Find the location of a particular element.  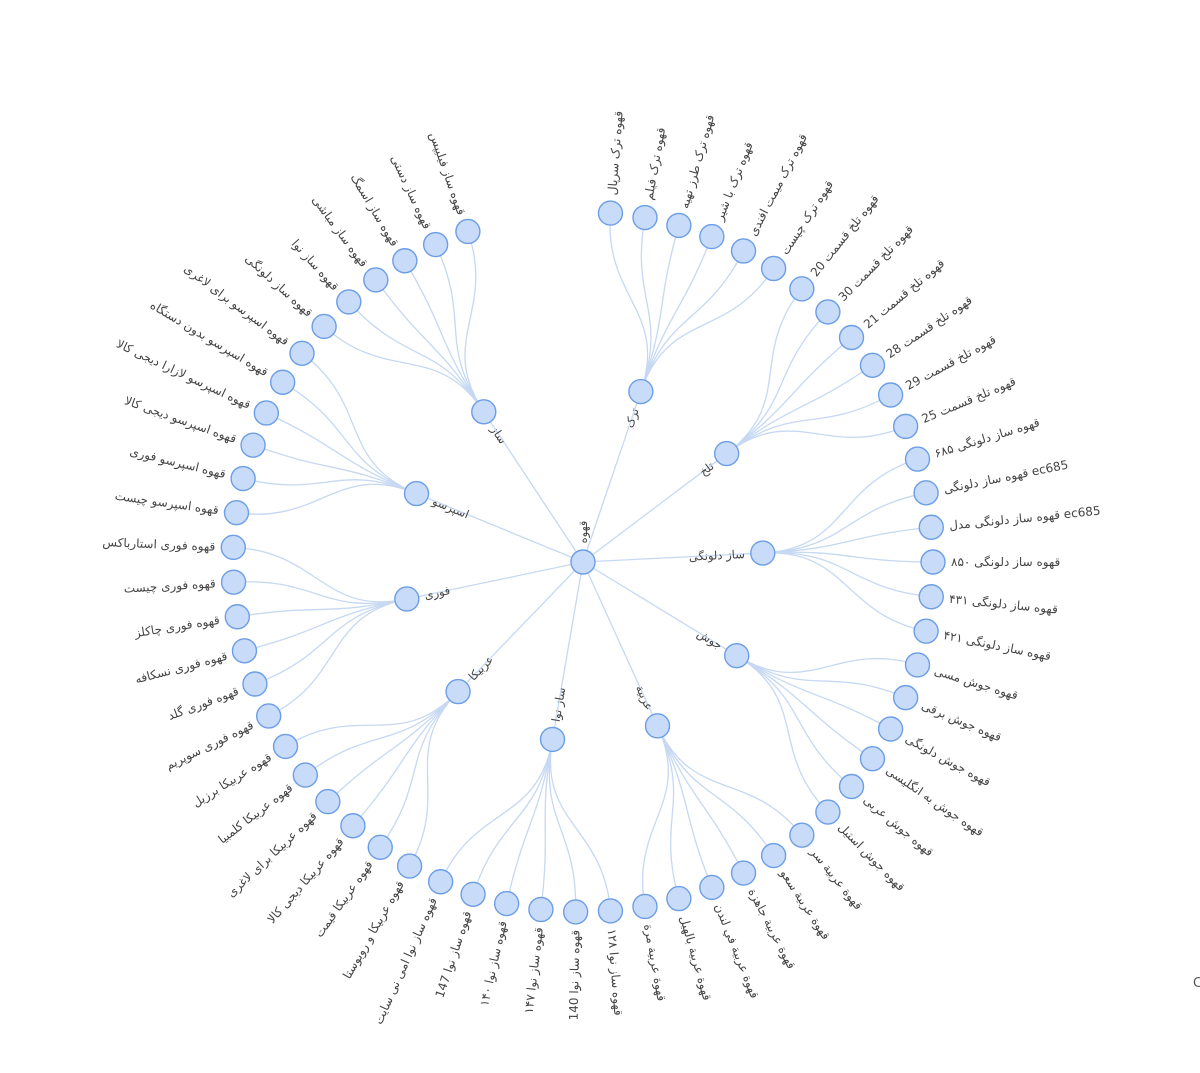

category-node: ساز نوا is located at coordinates (554, 719).